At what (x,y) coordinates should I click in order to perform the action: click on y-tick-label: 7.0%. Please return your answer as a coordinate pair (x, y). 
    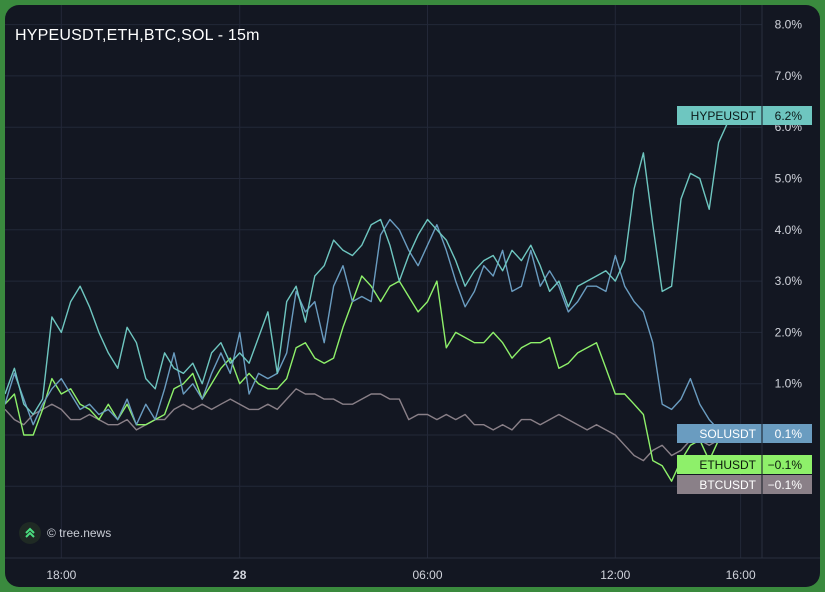
    Looking at the image, I should click on (789, 76).